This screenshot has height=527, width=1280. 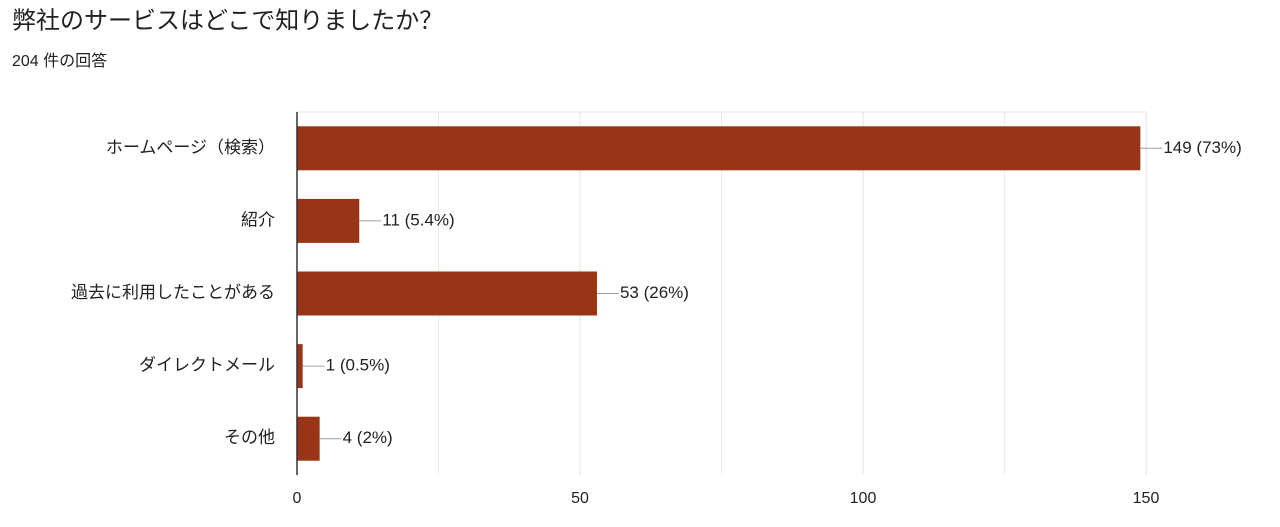 I want to click on value-label: 4 (2%), so click(x=368, y=437).